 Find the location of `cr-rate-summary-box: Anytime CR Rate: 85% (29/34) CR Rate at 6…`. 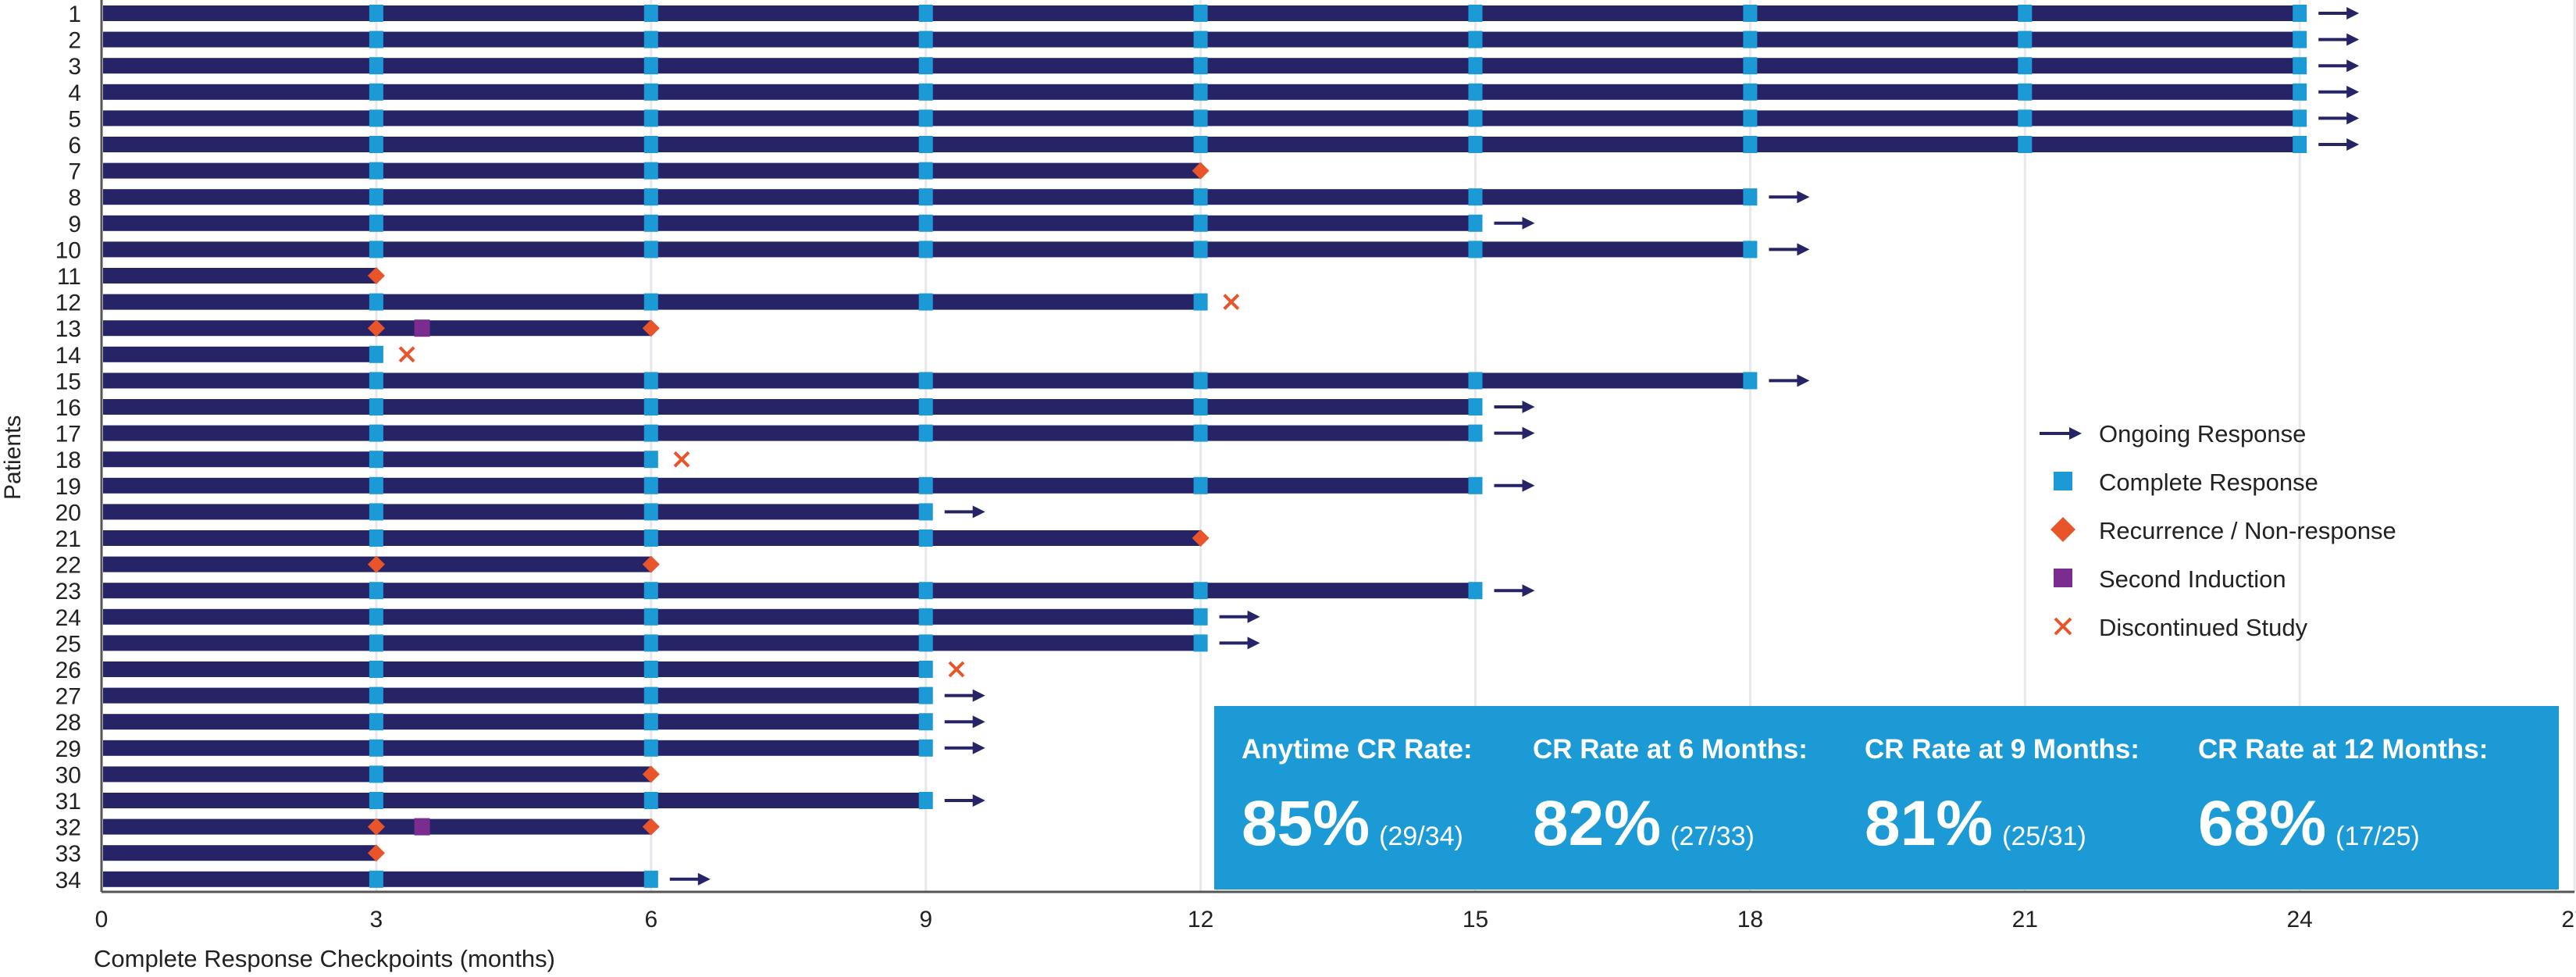

cr-rate-summary-box: Anytime CR Rate: 85% (29/34) CR Rate at 6… is located at coordinates (1886, 798).